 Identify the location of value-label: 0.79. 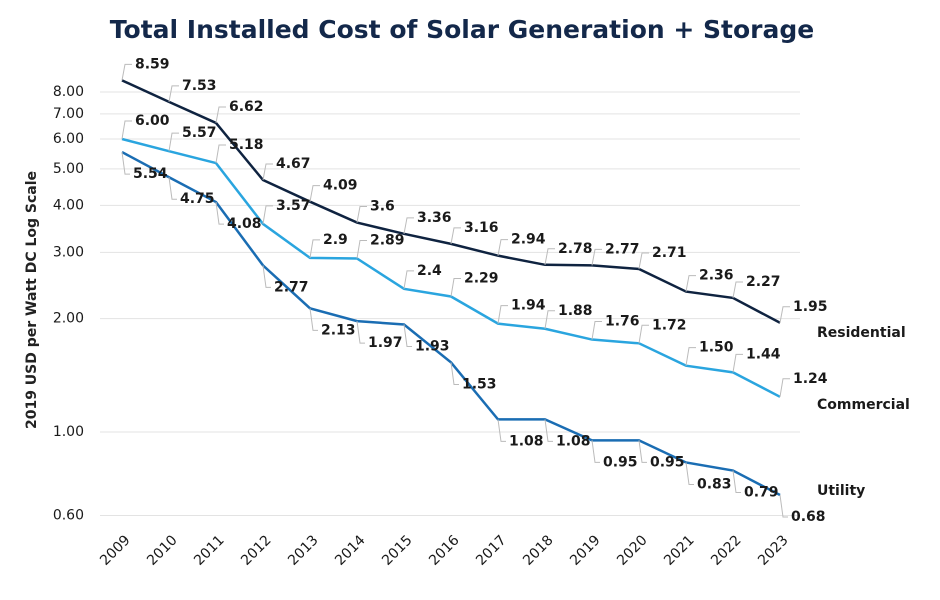
(761, 493).